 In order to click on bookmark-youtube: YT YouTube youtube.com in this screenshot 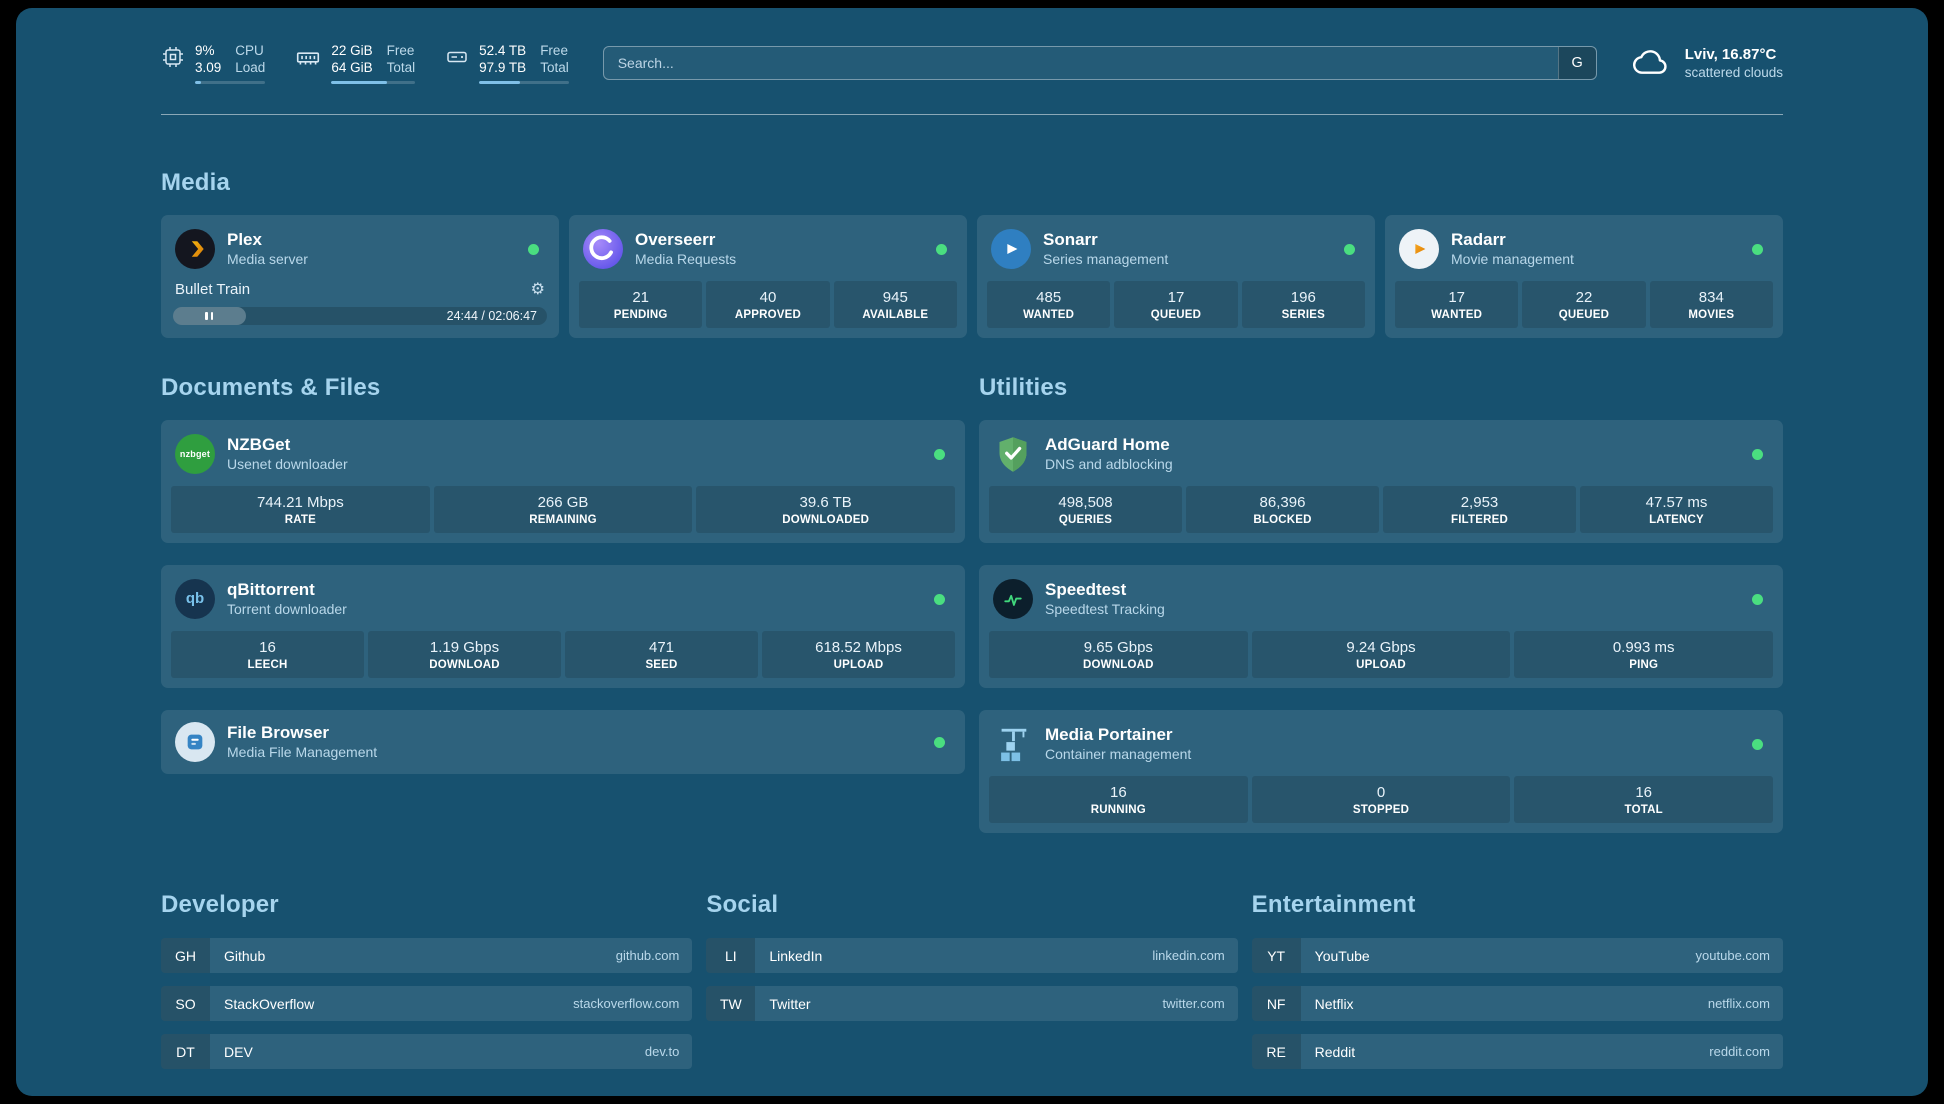, I will do `click(1517, 955)`.